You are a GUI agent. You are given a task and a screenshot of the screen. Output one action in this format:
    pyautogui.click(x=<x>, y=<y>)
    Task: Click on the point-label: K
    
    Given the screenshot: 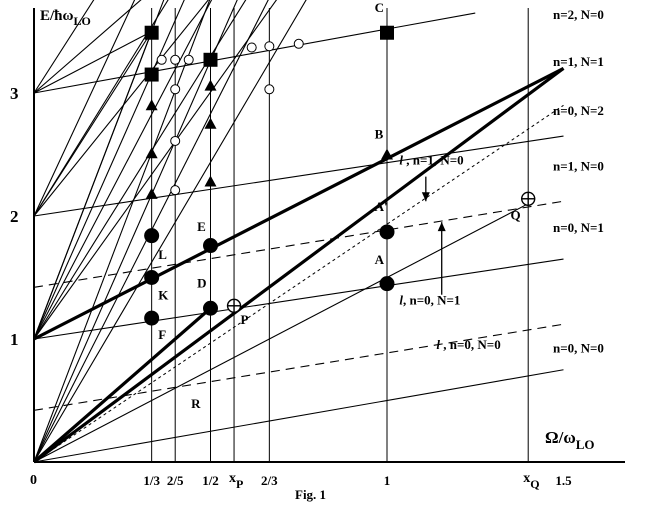 What is the action you would take?
    pyautogui.click(x=163, y=295)
    